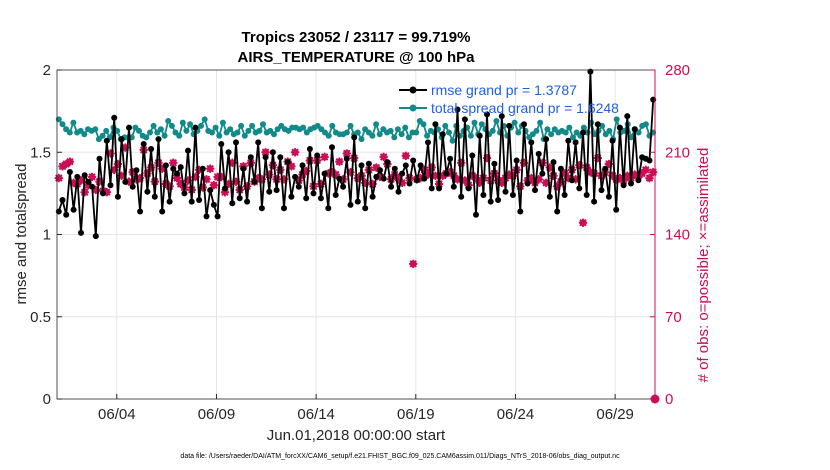  I want to click on tick-label-x: 06/29, so click(615, 414).